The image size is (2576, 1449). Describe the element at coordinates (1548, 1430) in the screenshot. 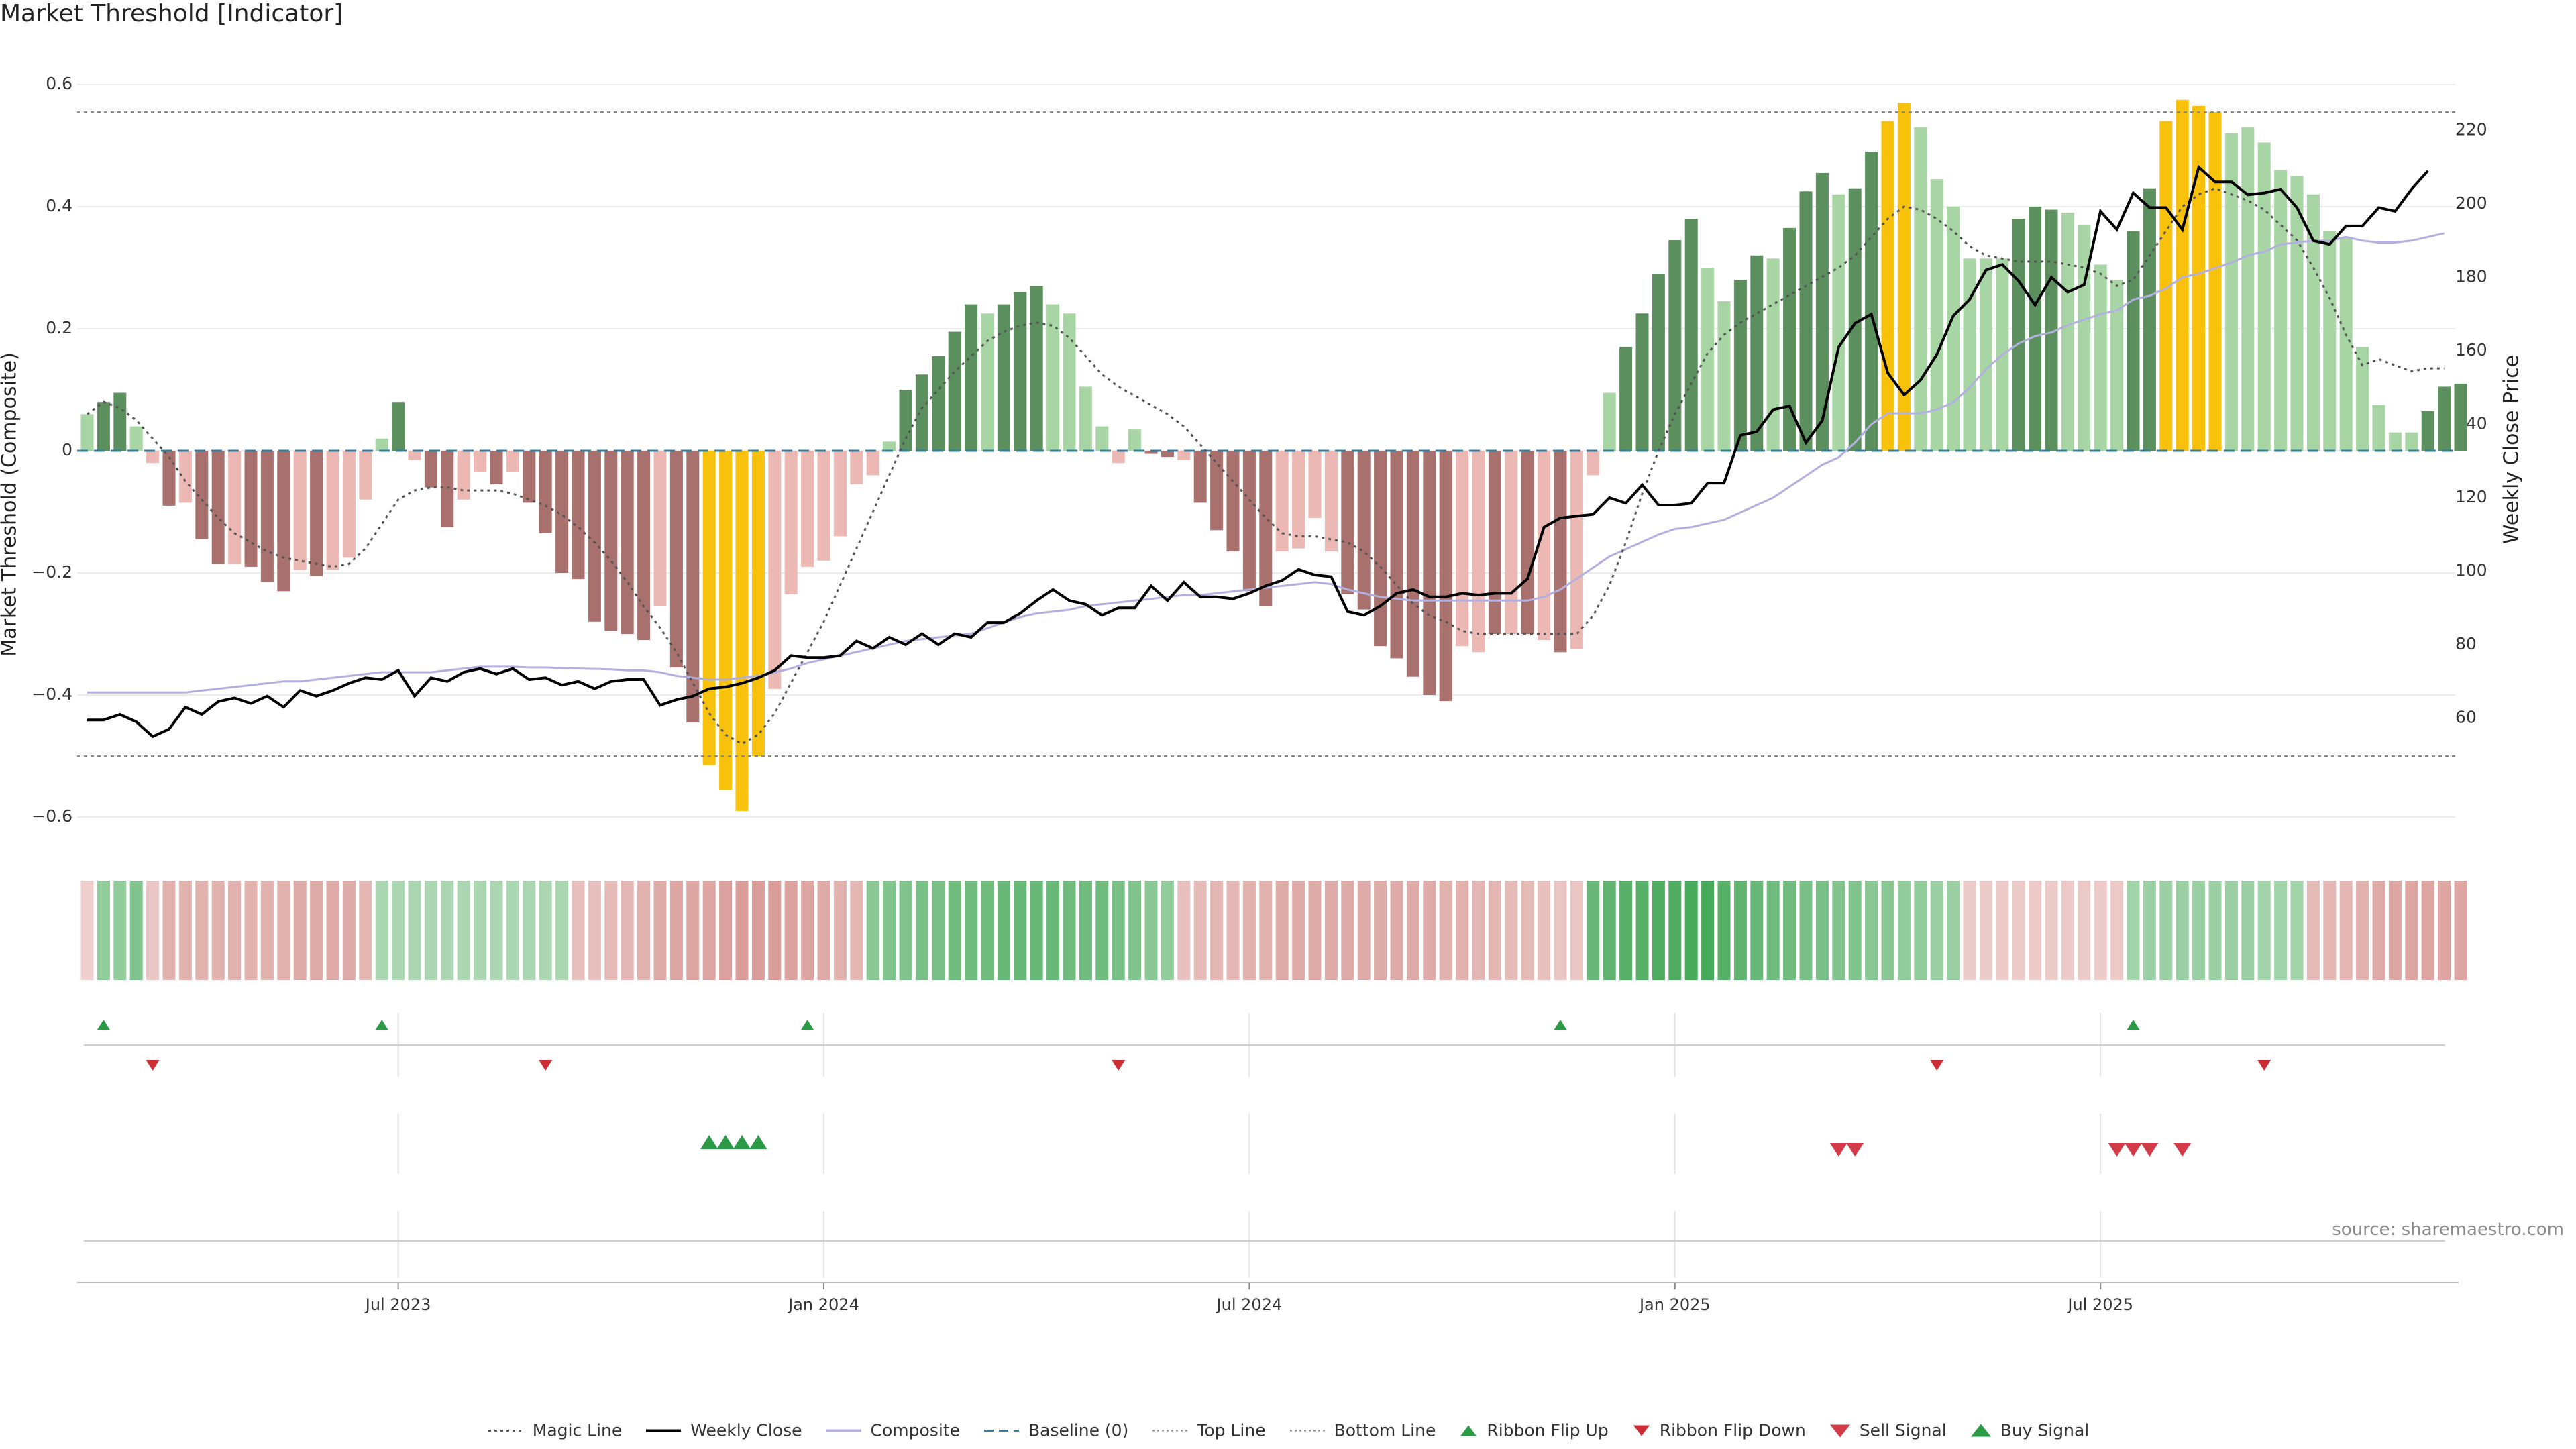

I see `legend-label-ribbon-flip-up: Ribbon Flip Up` at that location.